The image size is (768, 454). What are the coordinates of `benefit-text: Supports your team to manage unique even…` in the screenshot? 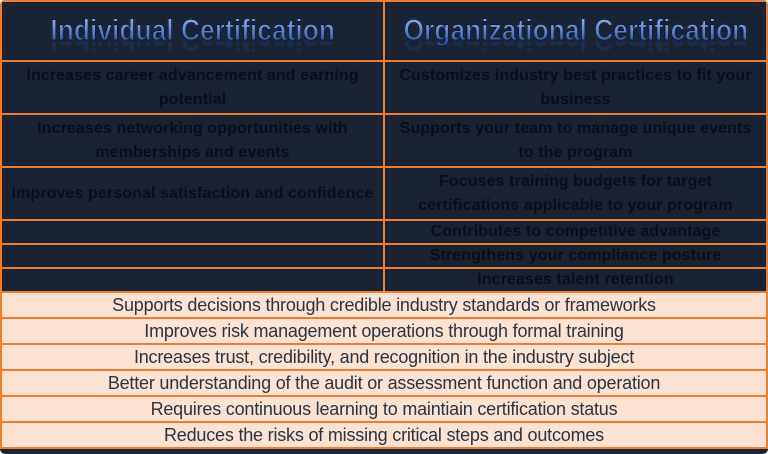 It's located at (575, 140).